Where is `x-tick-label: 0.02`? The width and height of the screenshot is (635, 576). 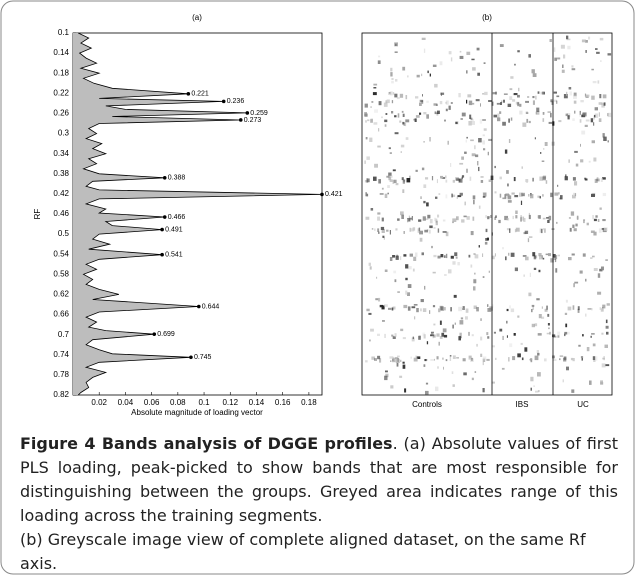 x-tick-label: 0.02 is located at coordinates (99, 402).